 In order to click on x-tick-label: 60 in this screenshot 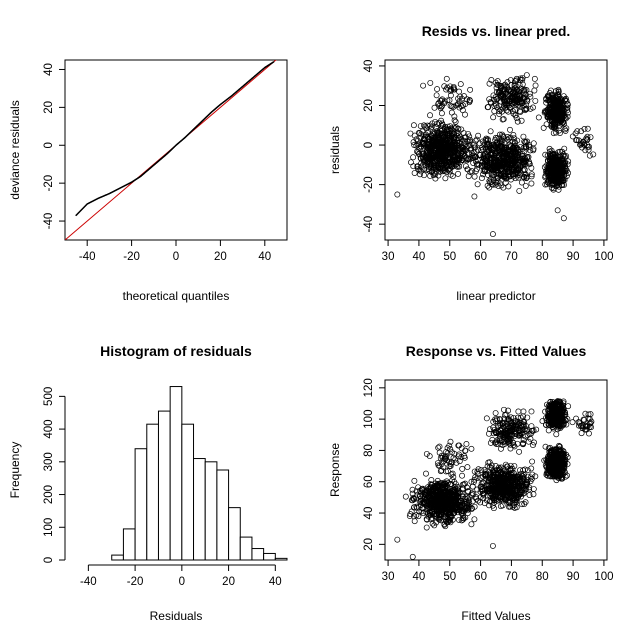, I will do `click(480, 577)`.